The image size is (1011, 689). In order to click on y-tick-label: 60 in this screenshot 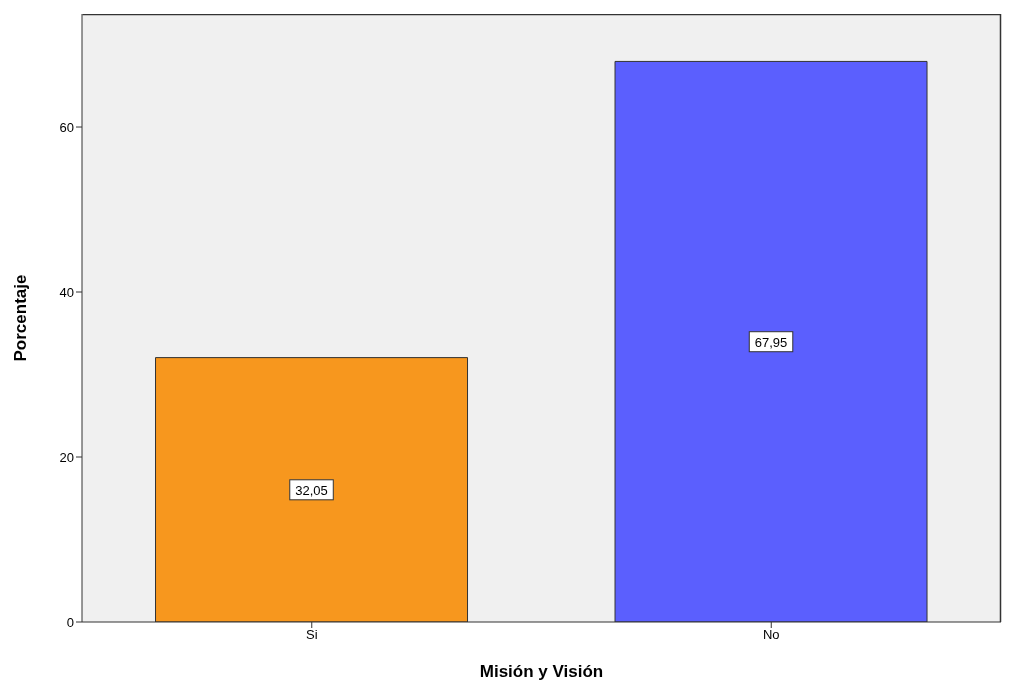, I will do `click(66, 127)`.